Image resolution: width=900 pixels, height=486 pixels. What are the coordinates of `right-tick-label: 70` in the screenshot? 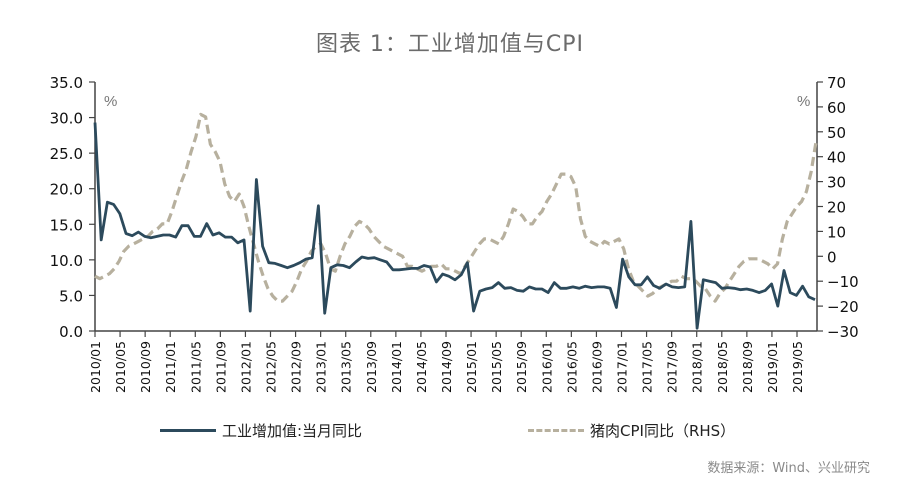 It's located at (836, 83).